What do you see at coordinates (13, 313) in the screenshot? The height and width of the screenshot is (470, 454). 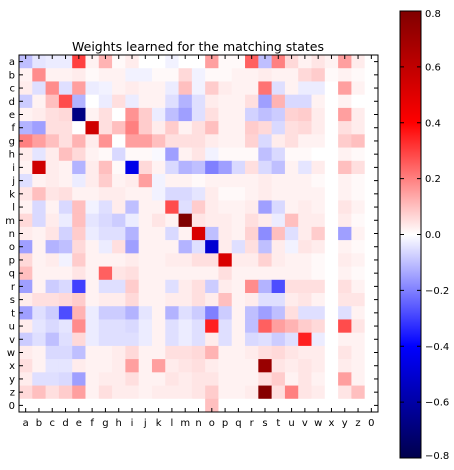 I see `y-tick-label: t` at bounding box center [13, 313].